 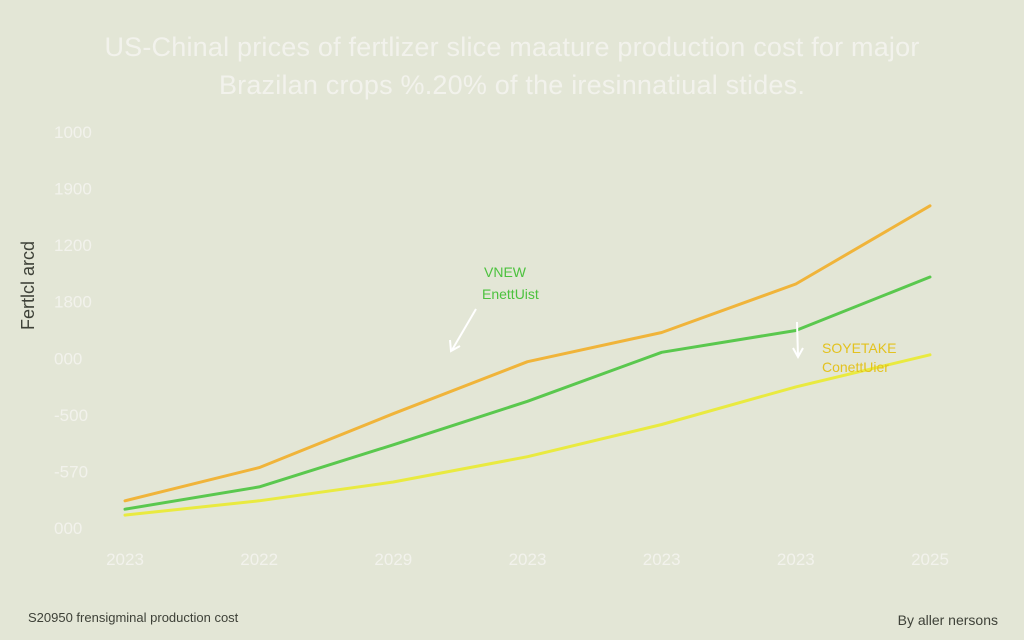 What do you see at coordinates (71, 415) in the screenshot?
I see `y-tick-label: -500` at bounding box center [71, 415].